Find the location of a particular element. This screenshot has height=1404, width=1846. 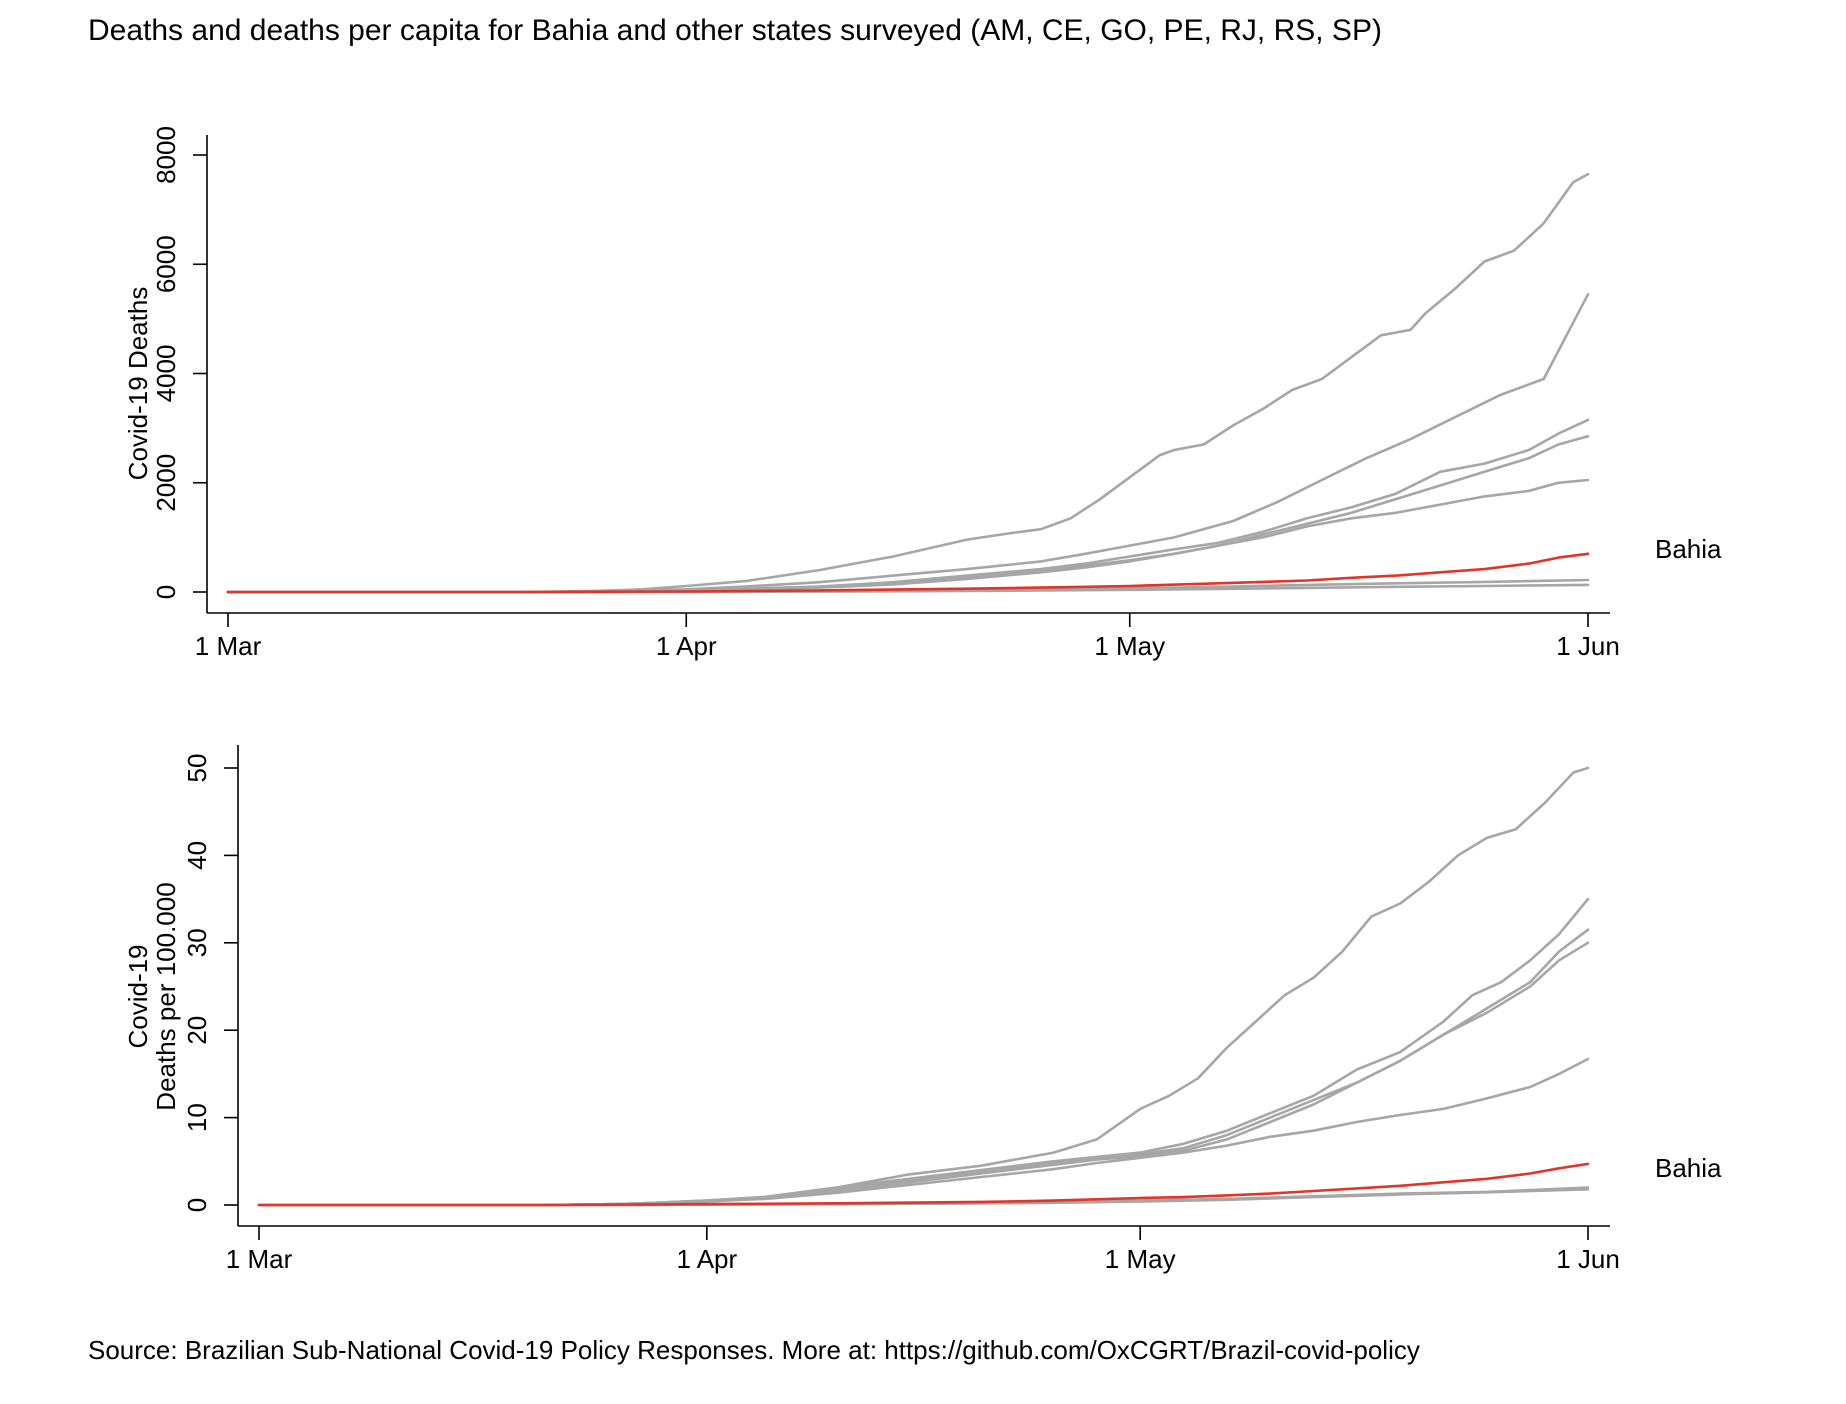

y-axis-title: Deaths per 100.000 is located at coordinates (166, 996).